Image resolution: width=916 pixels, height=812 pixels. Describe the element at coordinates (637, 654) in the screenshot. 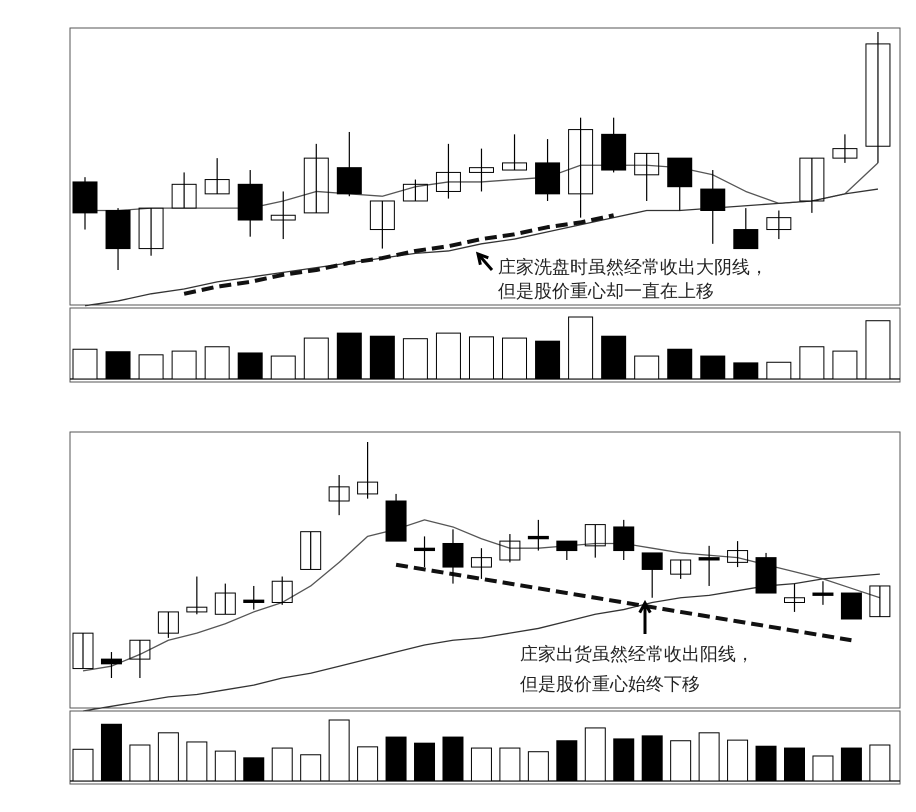

I see `annotation: 庄家出货虽然经常收出阳线，` at that location.